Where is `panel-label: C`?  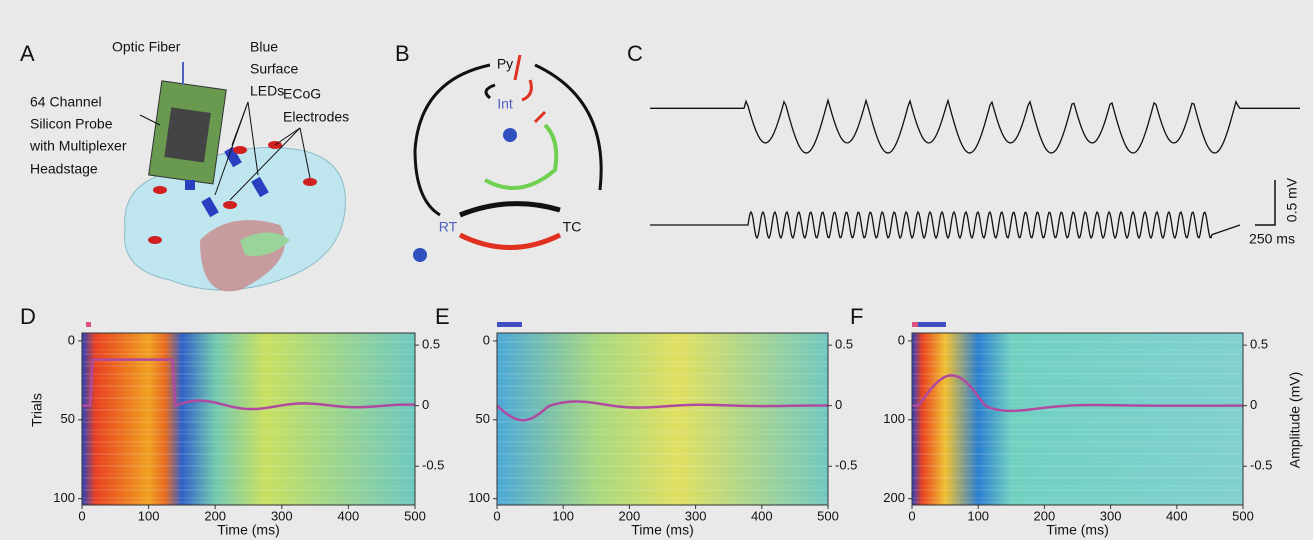 panel-label: C is located at coordinates (635, 53).